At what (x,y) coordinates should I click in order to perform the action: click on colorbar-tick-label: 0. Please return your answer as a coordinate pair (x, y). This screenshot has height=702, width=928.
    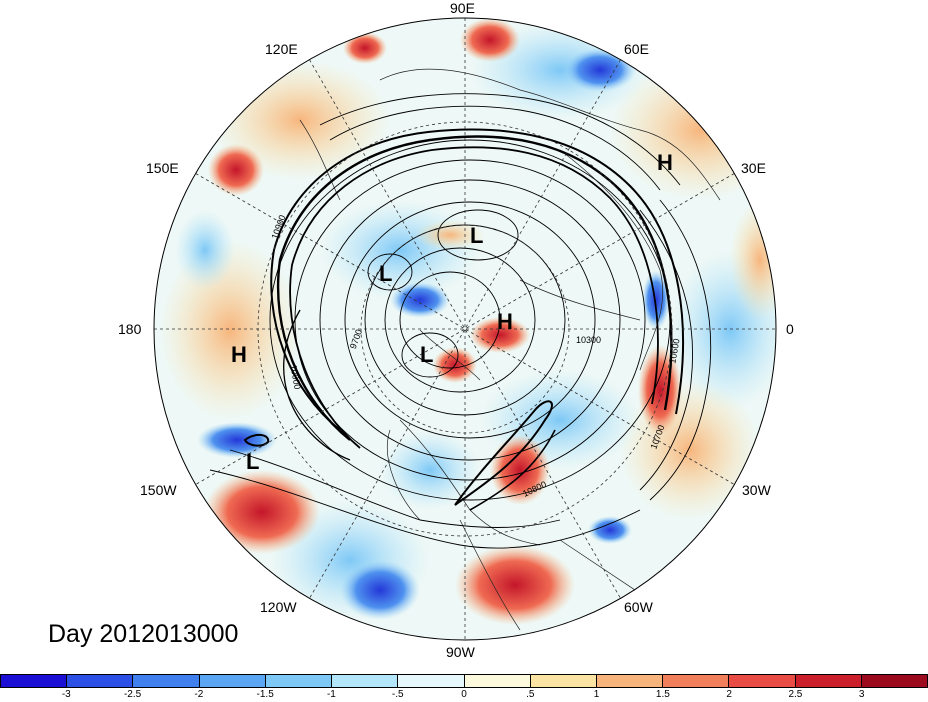
    Looking at the image, I should click on (464, 694).